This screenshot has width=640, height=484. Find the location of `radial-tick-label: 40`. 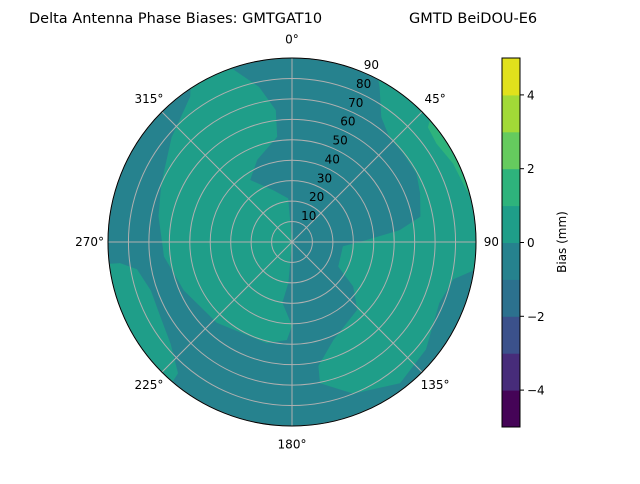

radial-tick-label: 40 is located at coordinates (332, 159).